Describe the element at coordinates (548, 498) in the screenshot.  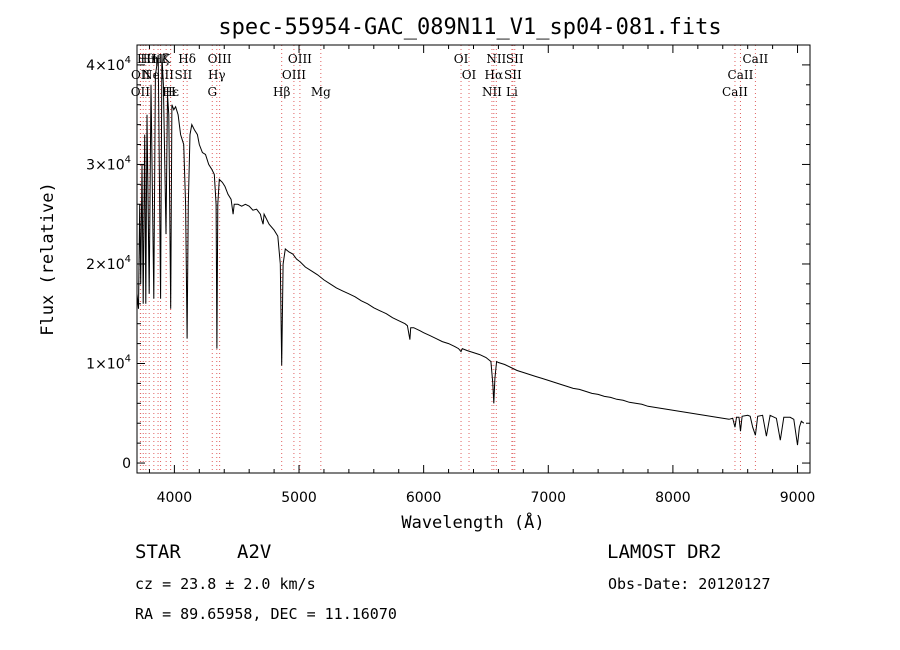
I see `x-tick-label: 7000` at that location.